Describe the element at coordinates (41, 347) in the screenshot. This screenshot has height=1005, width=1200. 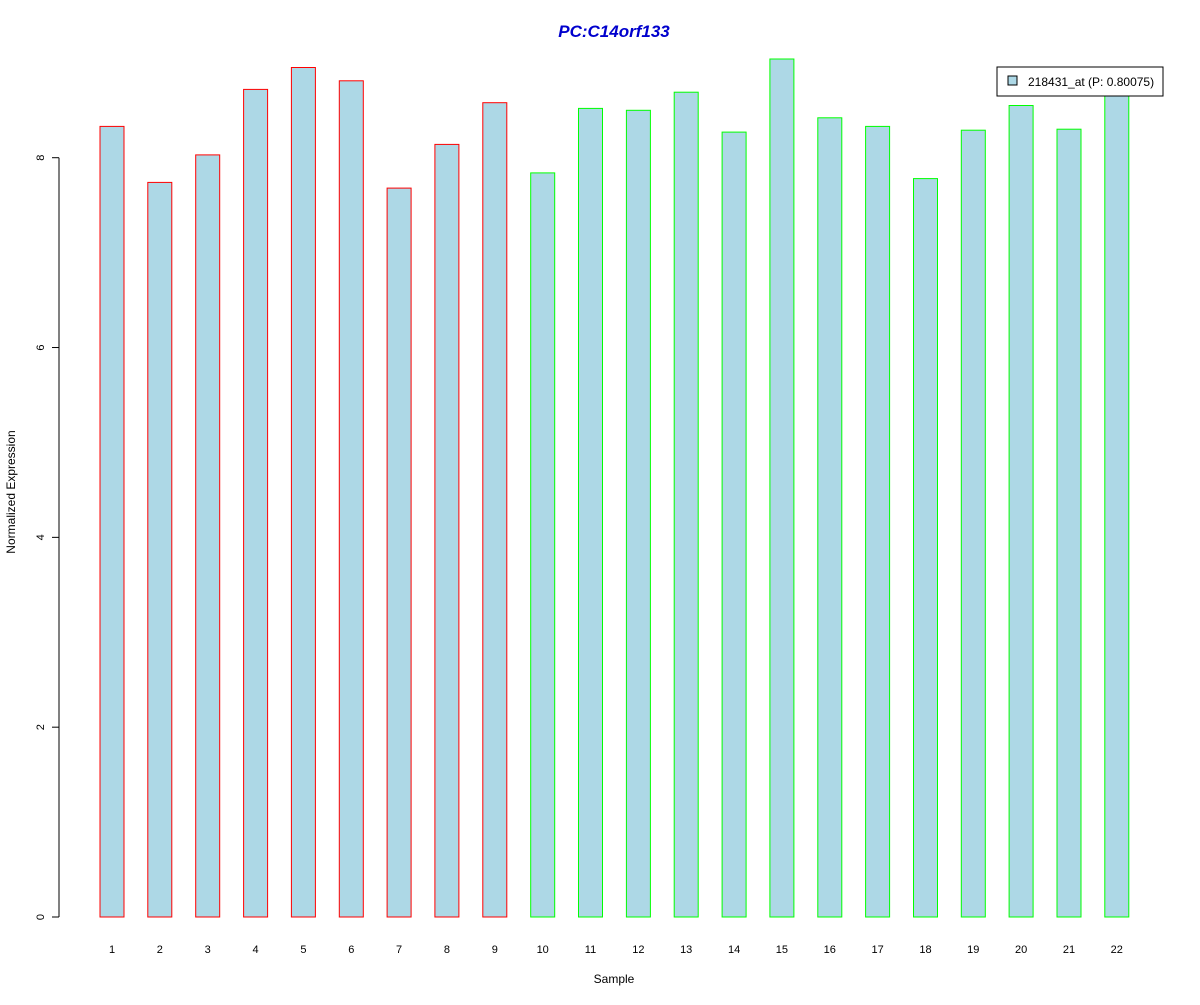
I see `y-tick-label: 6` at that location.